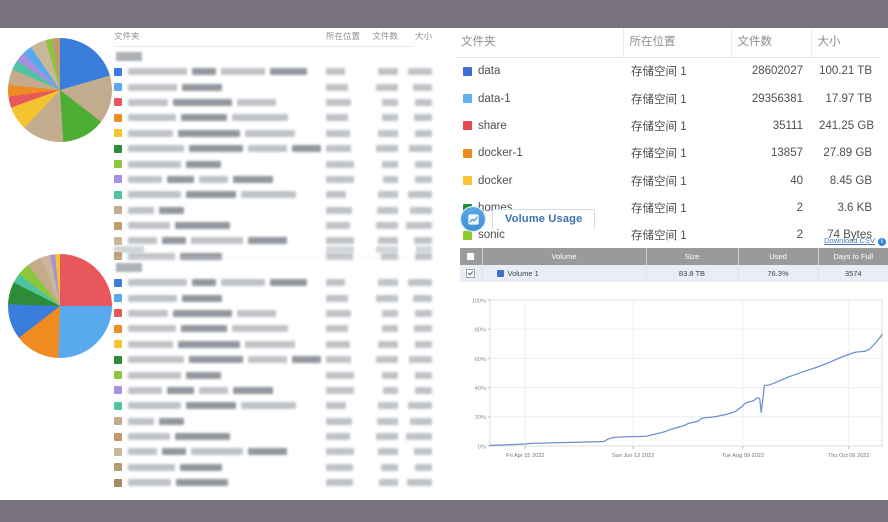  I want to click on col-header-location: 所在位置, so click(676, 43).